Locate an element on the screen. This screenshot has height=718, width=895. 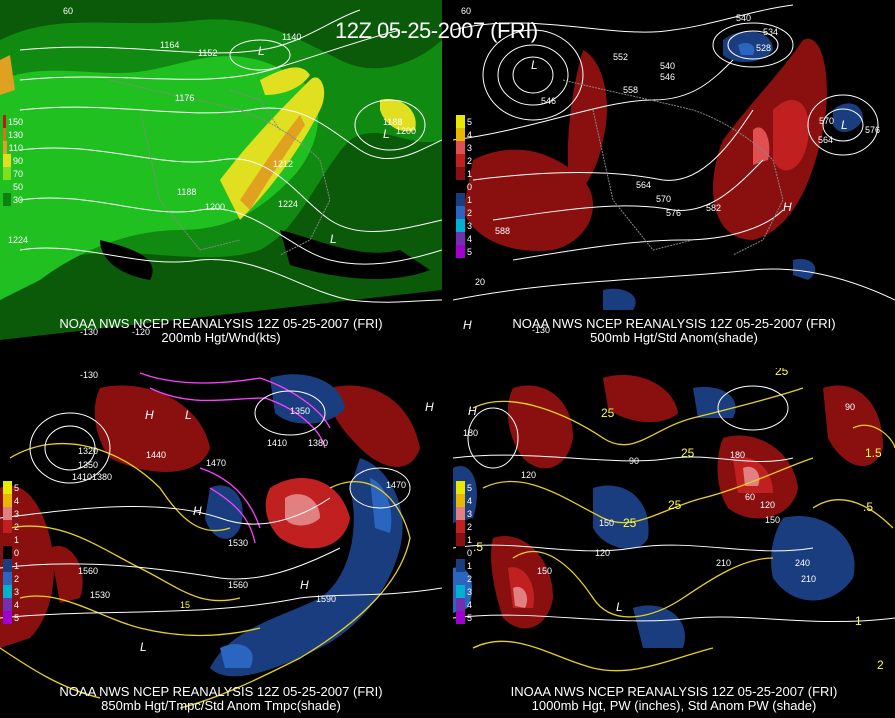
contour-label: 1470 is located at coordinates (216, 463).